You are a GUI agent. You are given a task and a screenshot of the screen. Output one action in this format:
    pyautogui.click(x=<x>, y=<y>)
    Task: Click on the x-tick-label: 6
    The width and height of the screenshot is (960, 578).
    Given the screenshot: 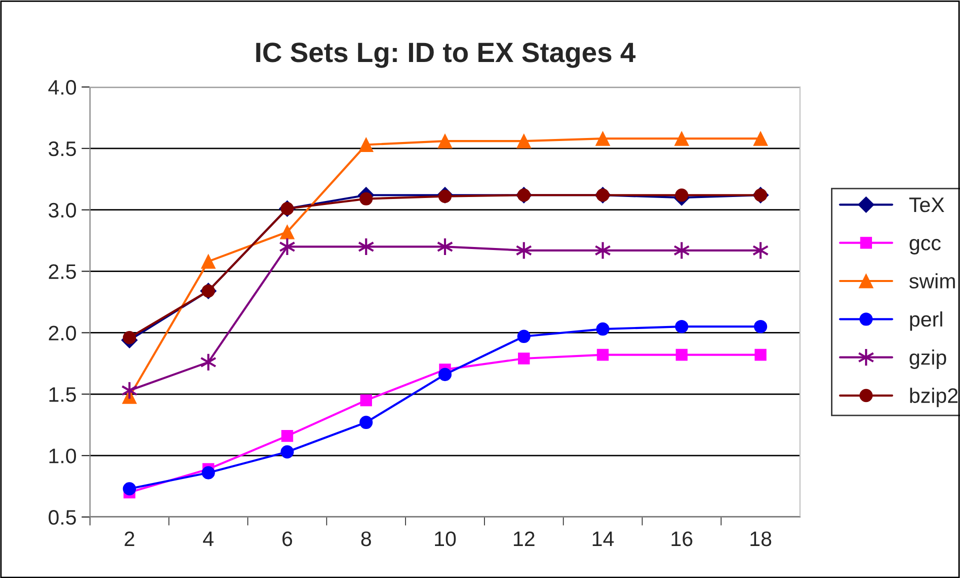 What is the action you would take?
    pyautogui.click(x=287, y=538)
    